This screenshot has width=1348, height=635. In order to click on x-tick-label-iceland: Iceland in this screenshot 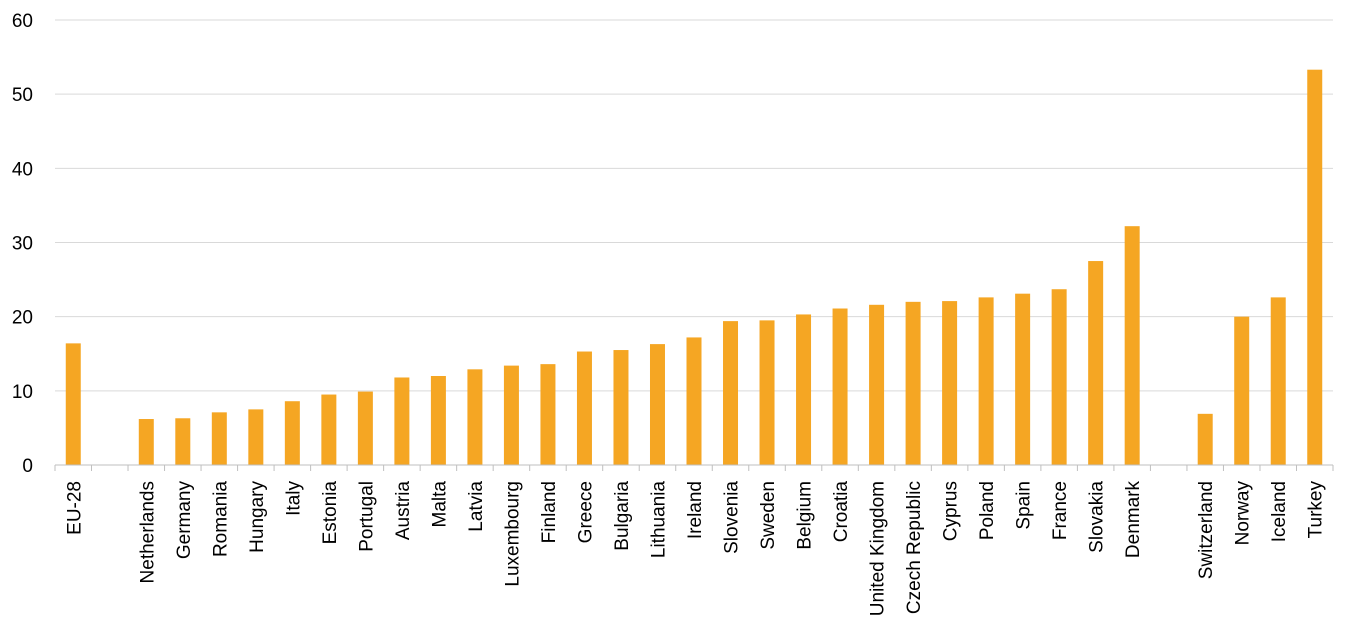, I will do `click(1279, 511)`.